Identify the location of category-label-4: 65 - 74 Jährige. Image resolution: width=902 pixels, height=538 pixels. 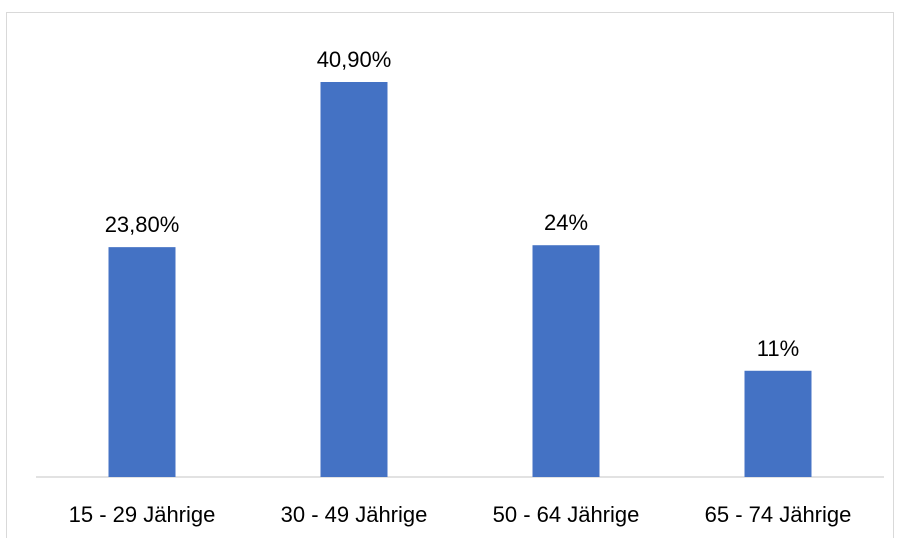
(778, 514).